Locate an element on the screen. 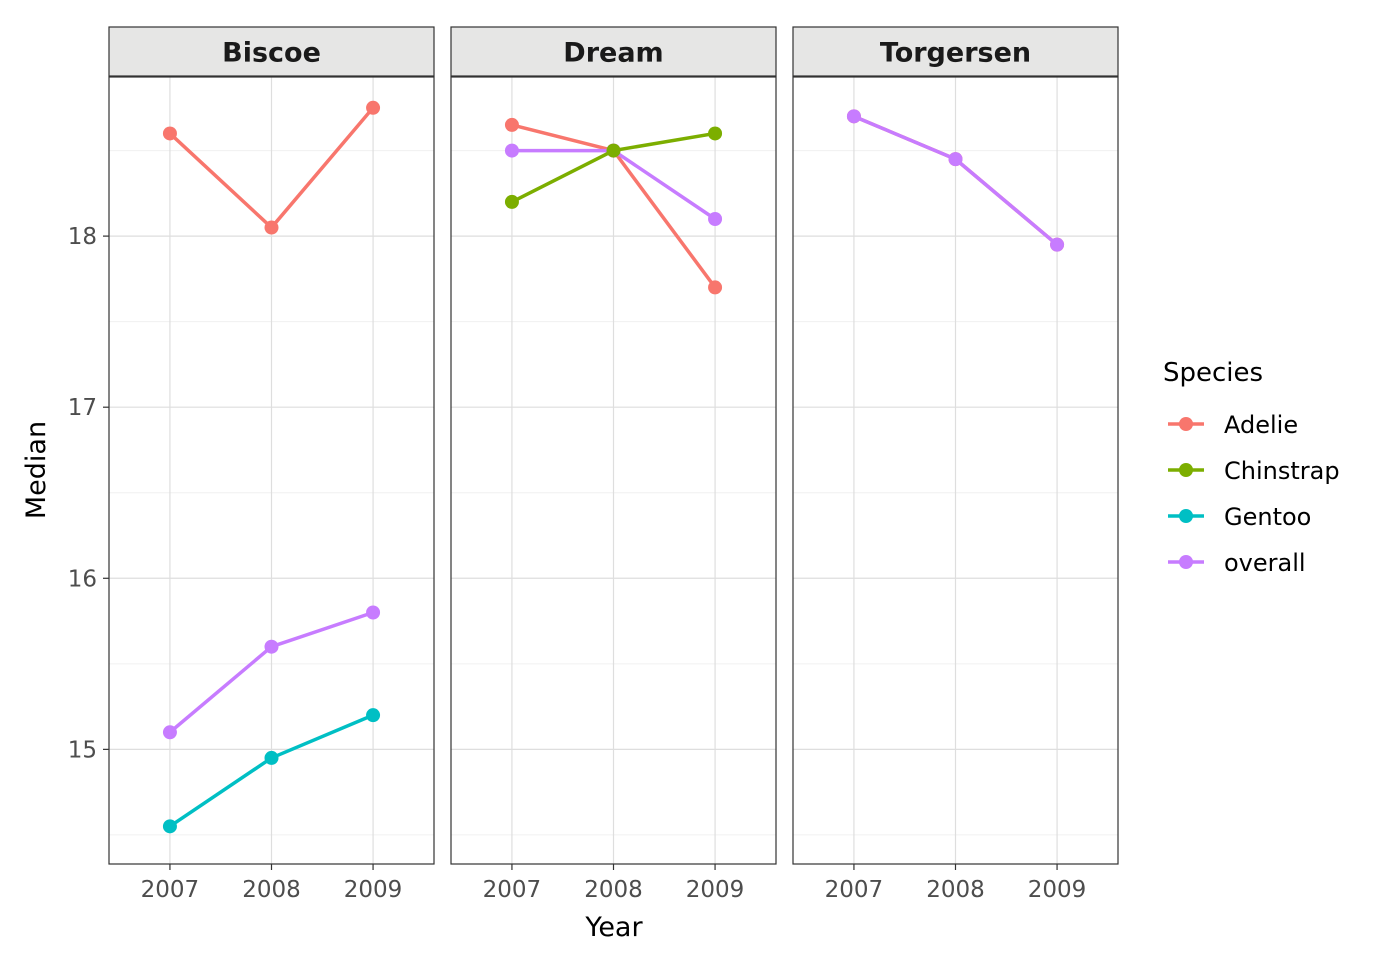 The height and width of the screenshot is (960, 1382). facet-strip-label: Torgersen is located at coordinates (955, 53).